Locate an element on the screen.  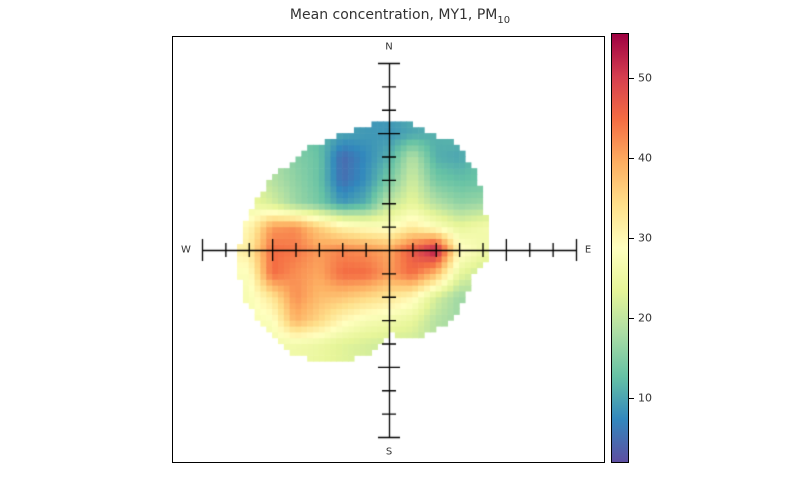
compass-label-w: W is located at coordinates (186, 250).